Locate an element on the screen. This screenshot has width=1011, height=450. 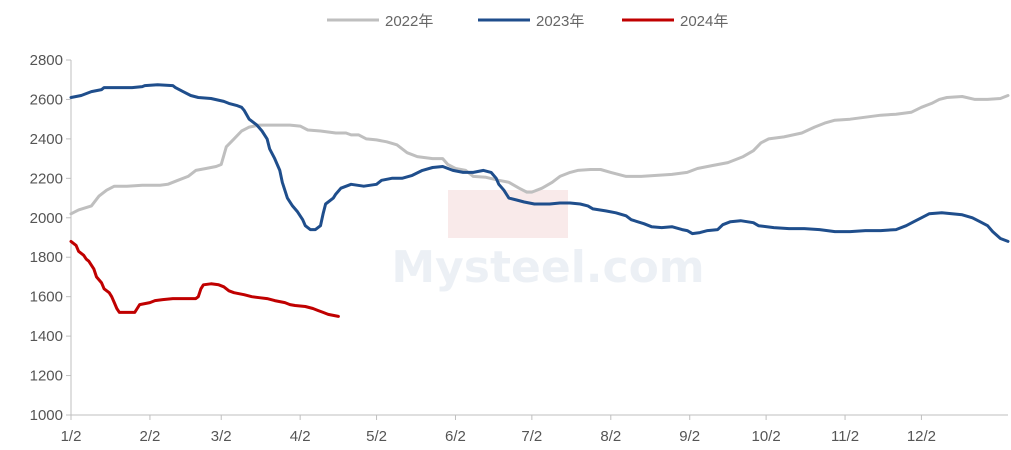
y-tick-label: 1400 is located at coordinates (46, 336).